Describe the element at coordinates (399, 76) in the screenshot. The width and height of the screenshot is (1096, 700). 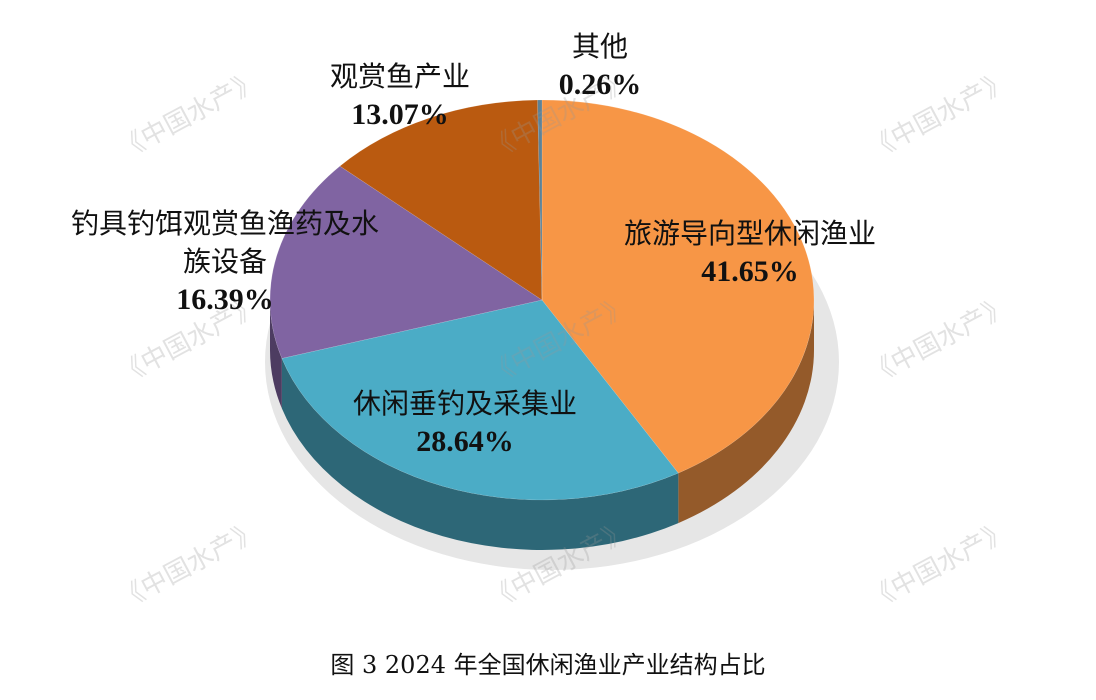
I see `category-label: 观赏鱼产业` at that location.